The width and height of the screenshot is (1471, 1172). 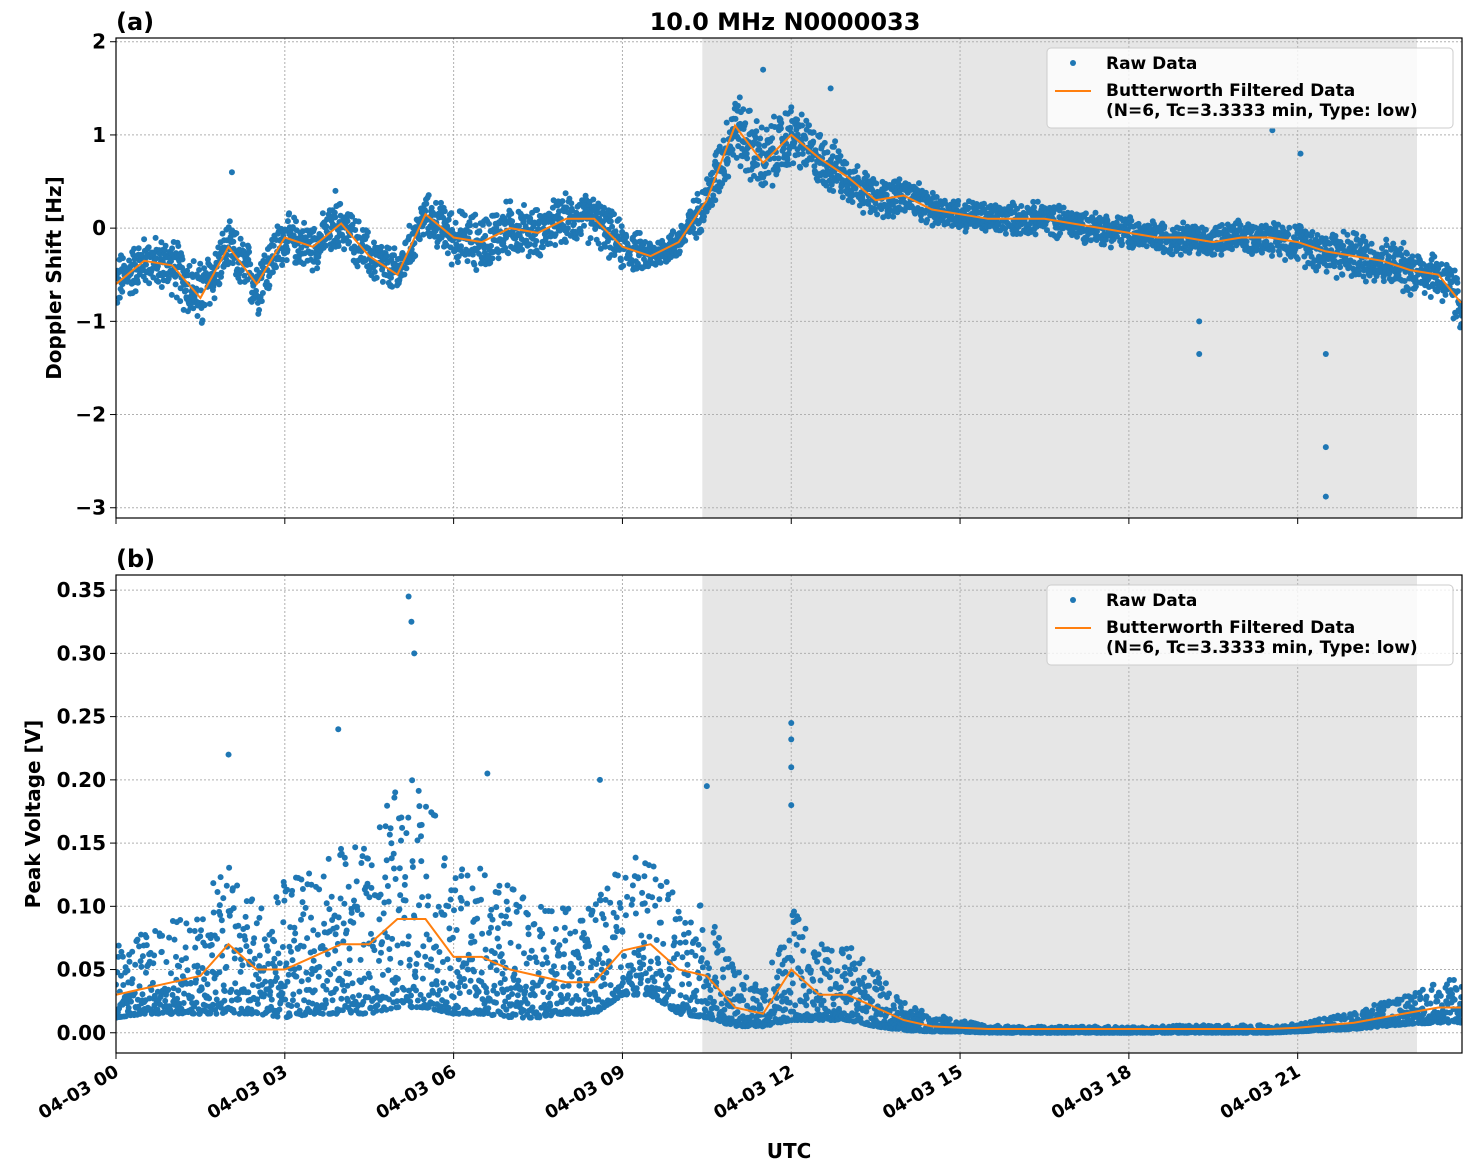 I want to click on raw-point-outlier, so click(x=715, y=200).